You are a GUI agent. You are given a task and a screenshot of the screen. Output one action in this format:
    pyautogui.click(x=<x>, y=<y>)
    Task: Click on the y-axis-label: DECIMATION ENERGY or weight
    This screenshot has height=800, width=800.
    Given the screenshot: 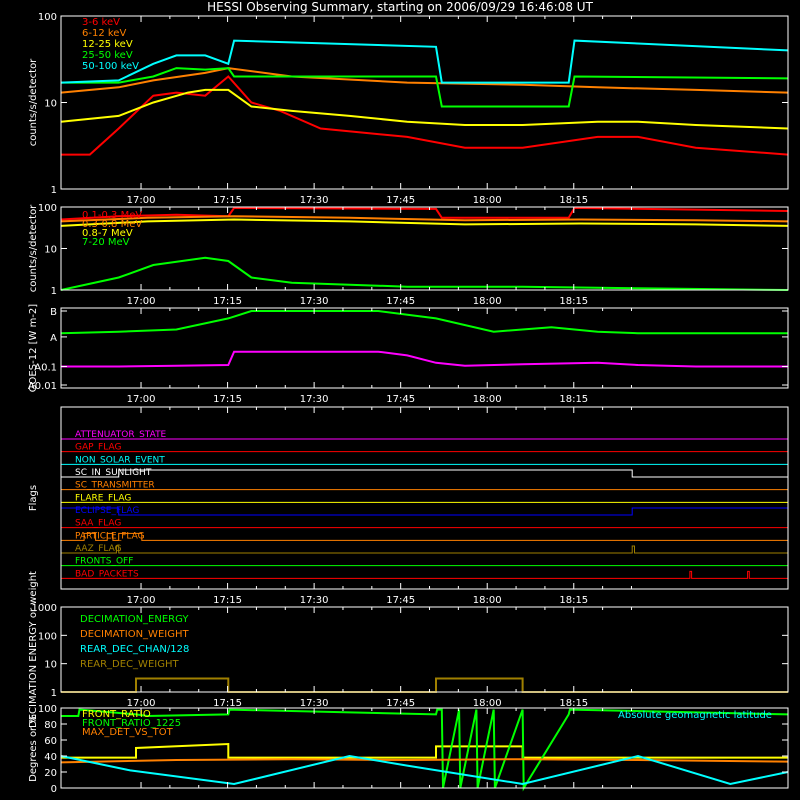 What is the action you would take?
    pyautogui.click(x=33, y=649)
    